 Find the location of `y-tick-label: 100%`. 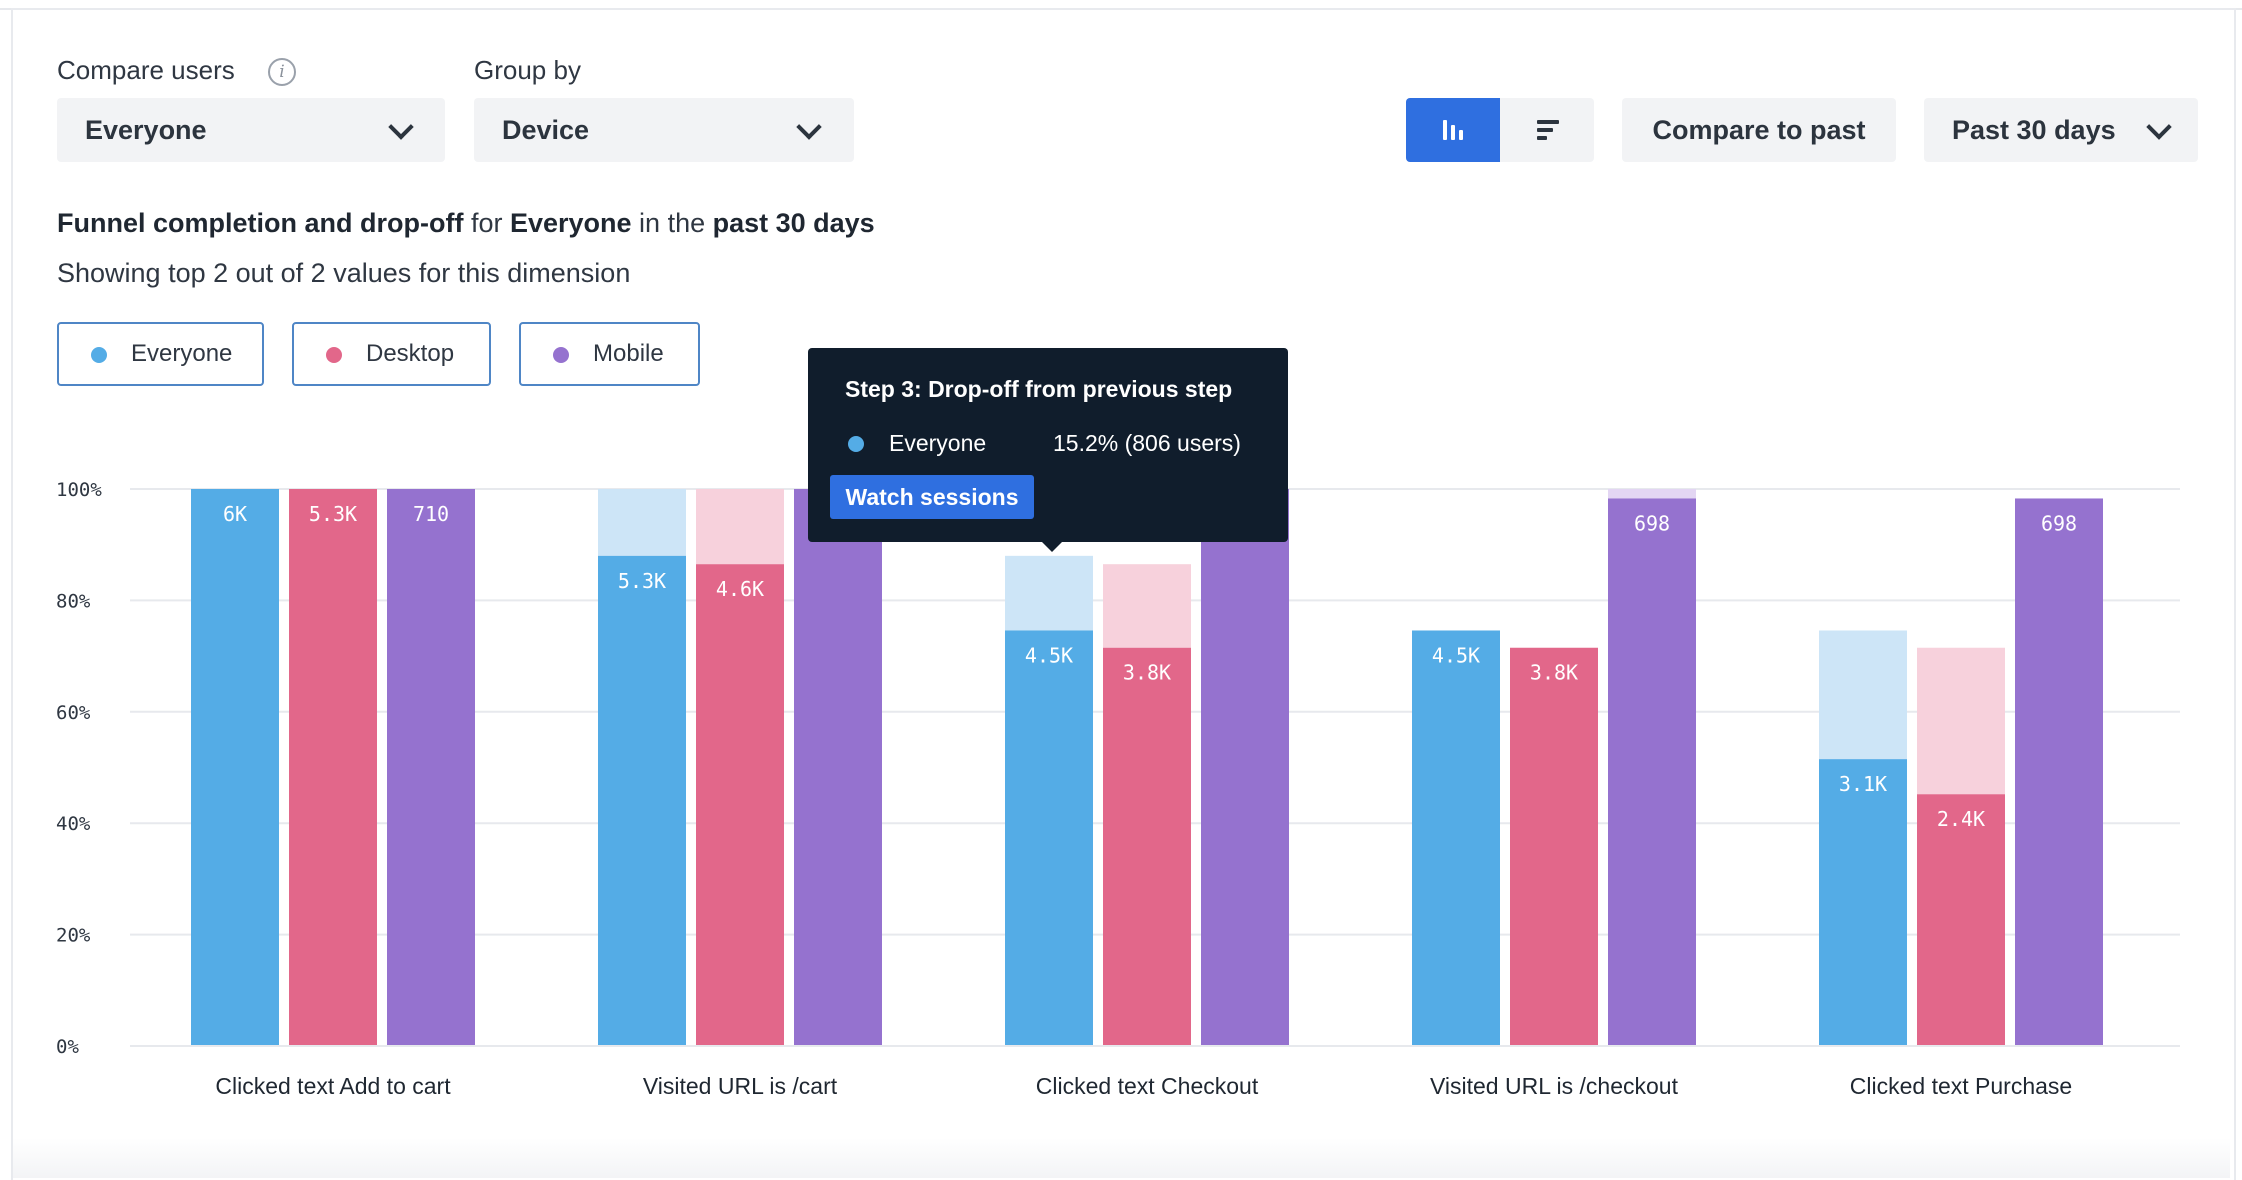

y-tick-label: 100% is located at coordinates (79, 490).